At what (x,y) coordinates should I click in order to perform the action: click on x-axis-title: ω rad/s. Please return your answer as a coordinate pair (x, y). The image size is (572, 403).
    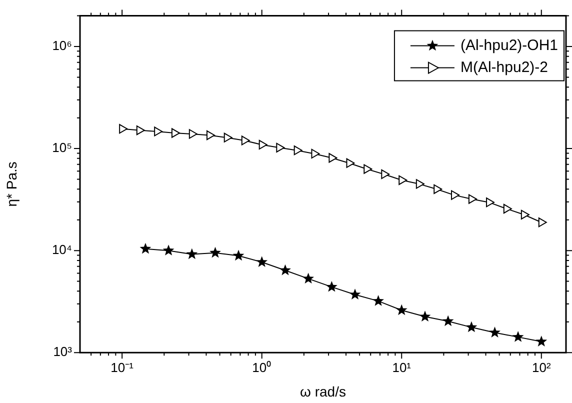
    Looking at the image, I should click on (323, 391).